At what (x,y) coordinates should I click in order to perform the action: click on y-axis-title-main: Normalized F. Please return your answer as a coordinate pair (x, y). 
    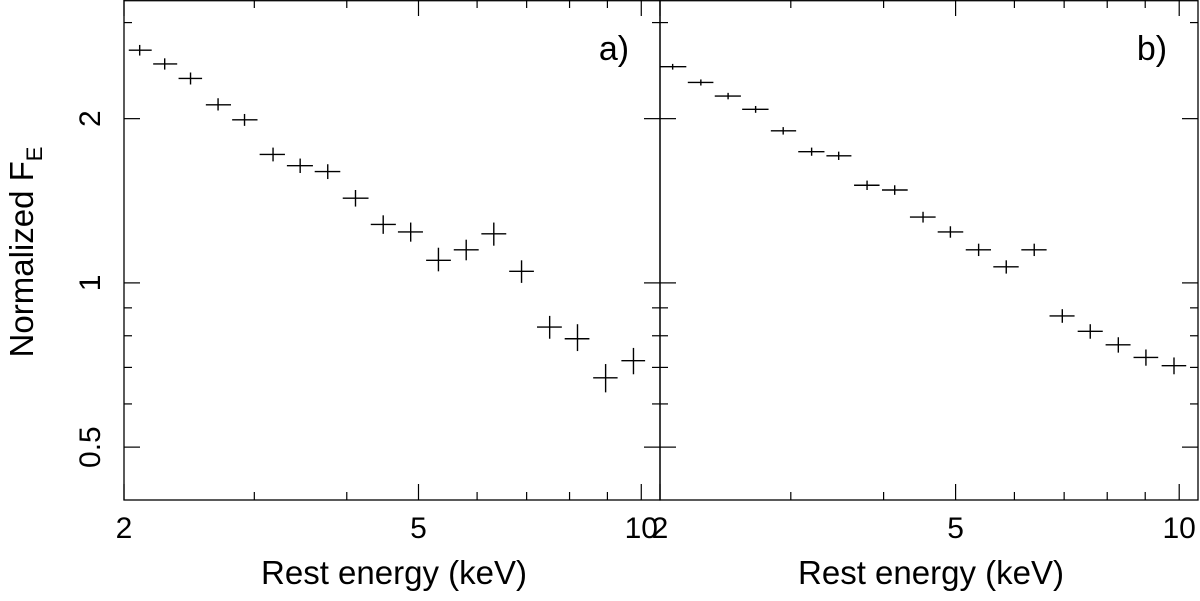
    Looking at the image, I should click on (21, 259).